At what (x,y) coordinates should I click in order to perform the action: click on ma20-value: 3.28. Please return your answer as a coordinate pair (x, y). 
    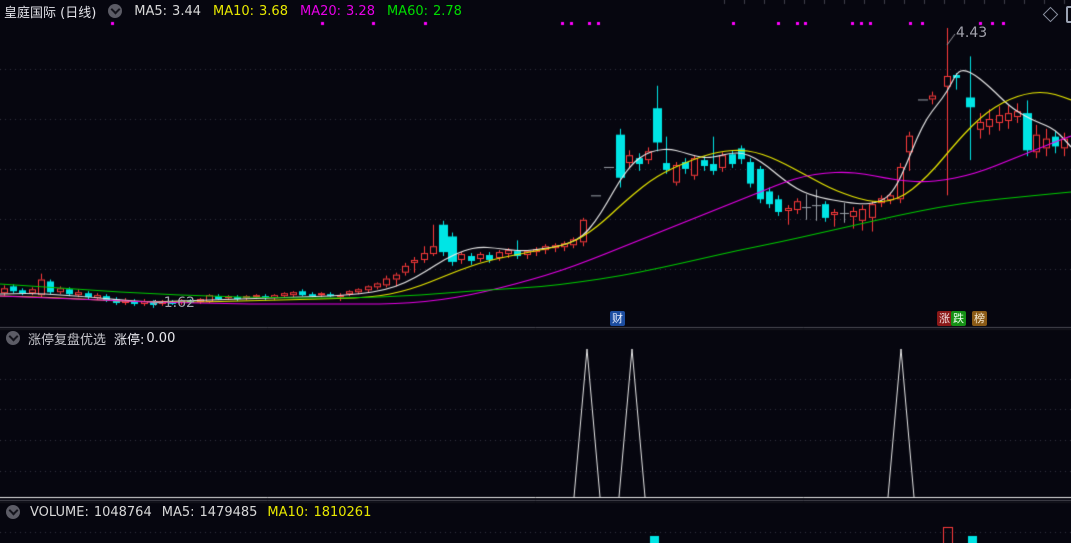
    Looking at the image, I should click on (360, 11).